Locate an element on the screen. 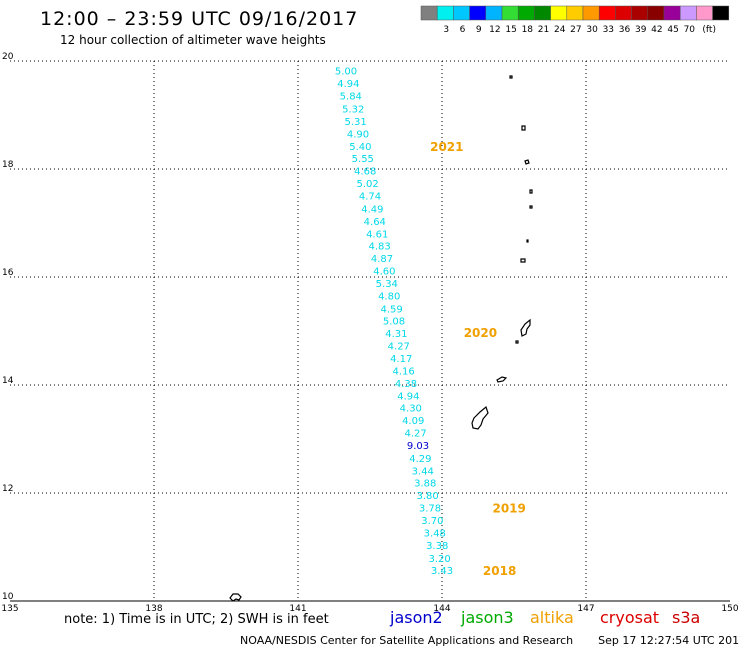  wave-height-label: 3.38 is located at coordinates (437, 546).